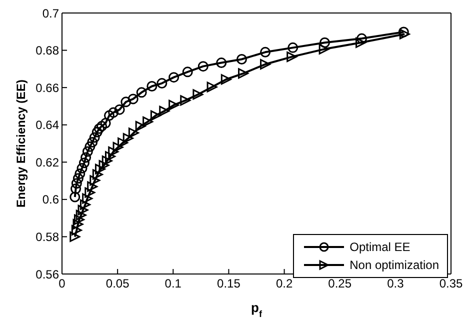 The height and width of the screenshot is (332, 474). I want to click on x-tick-label: 0.2, so click(284, 283).